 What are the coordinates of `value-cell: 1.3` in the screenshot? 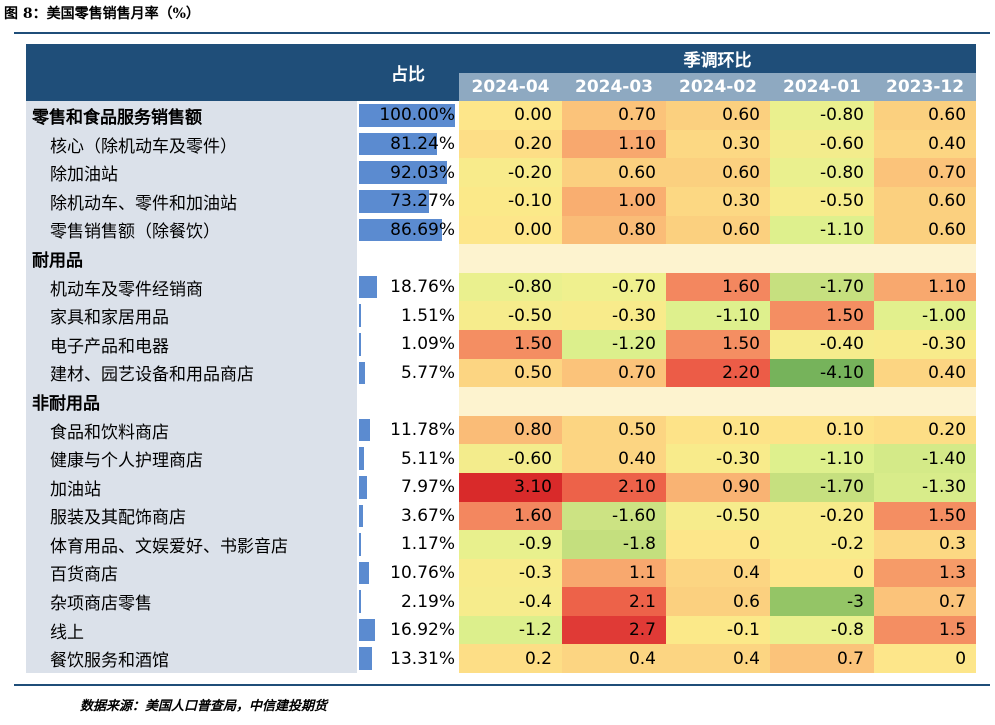 It's located at (925, 573).